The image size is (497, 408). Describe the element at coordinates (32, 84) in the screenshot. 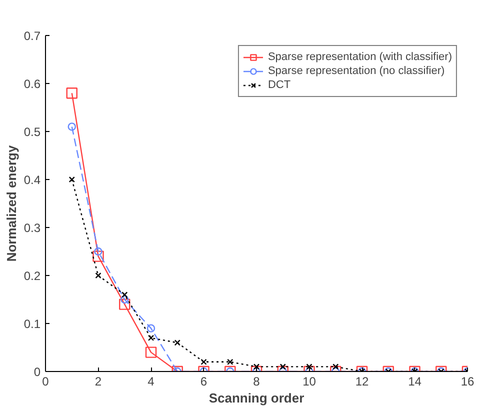

I see `y-tick-label: 0.6` at that location.